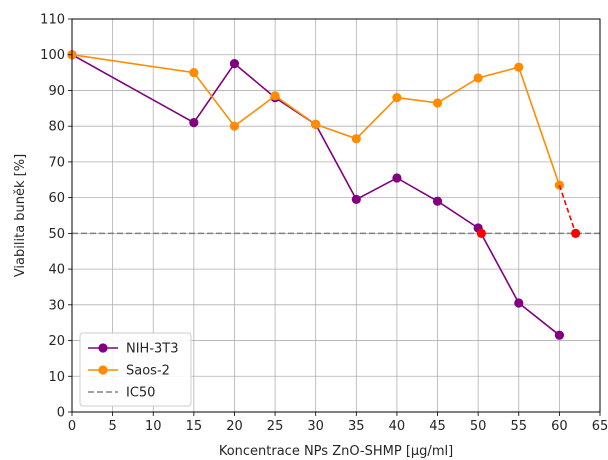  Describe the element at coordinates (567, 209) in the screenshot. I see `ic50-extension-line` at that location.